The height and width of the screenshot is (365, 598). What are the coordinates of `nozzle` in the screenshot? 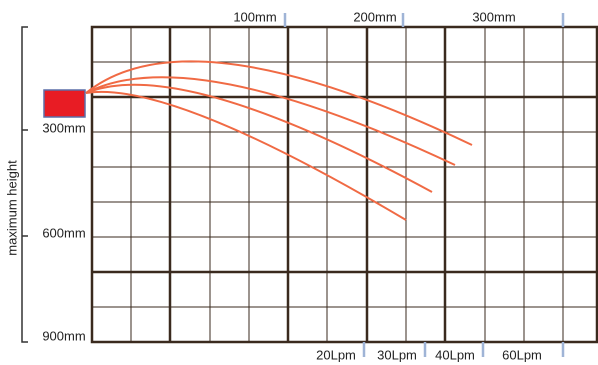 It's located at (64, 103).